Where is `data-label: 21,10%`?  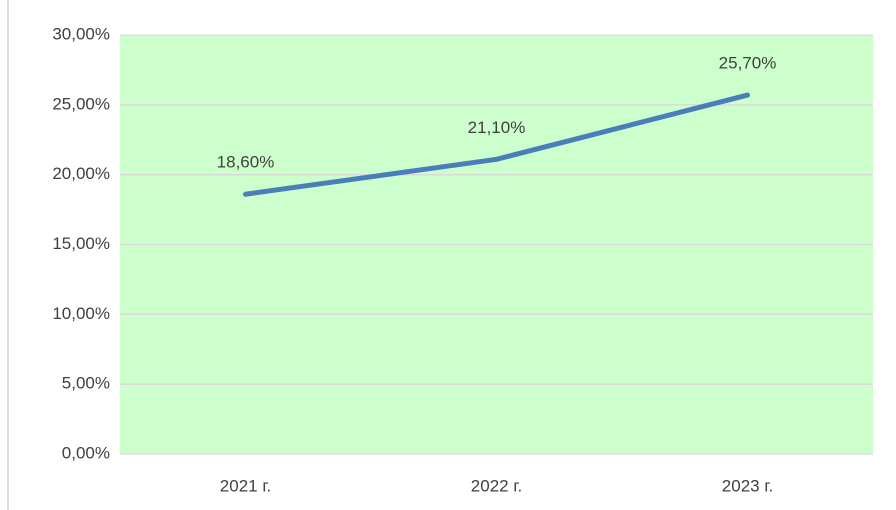 data-label: 21,10% is located at coordinates (497, 127).